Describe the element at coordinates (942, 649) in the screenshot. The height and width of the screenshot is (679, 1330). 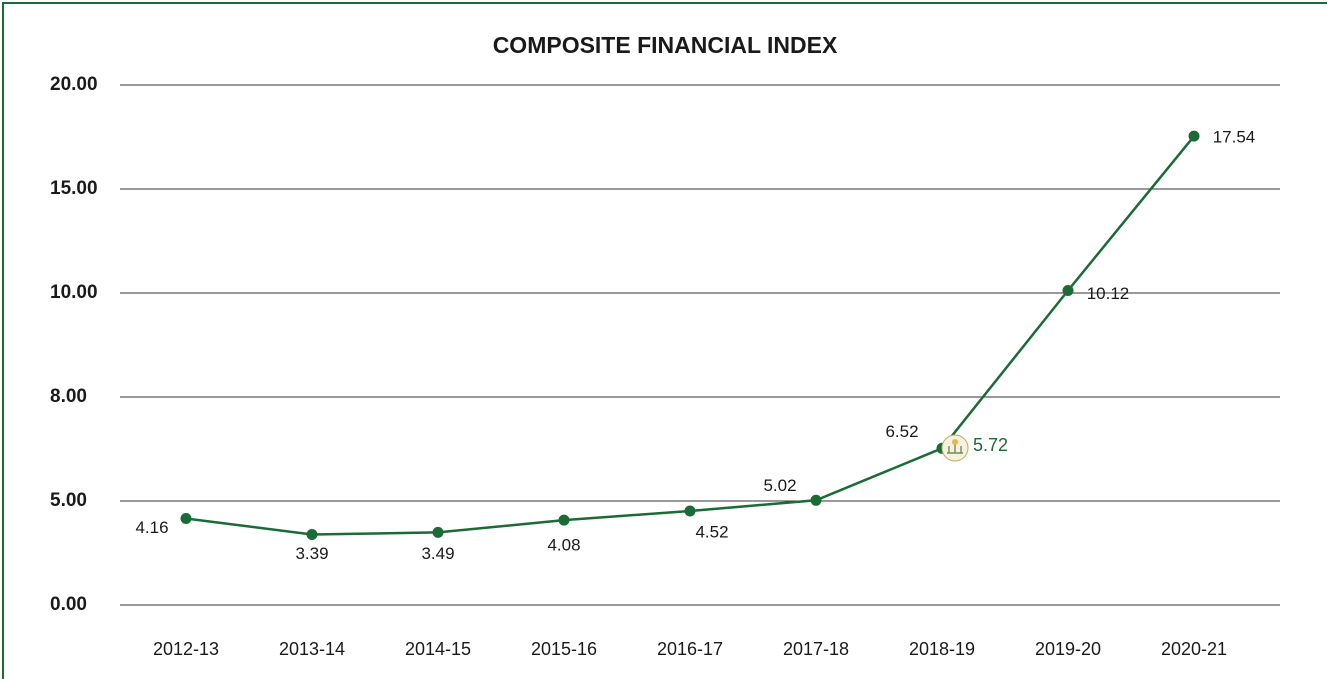
I see `x-tick-label: 2018-19` at that location.